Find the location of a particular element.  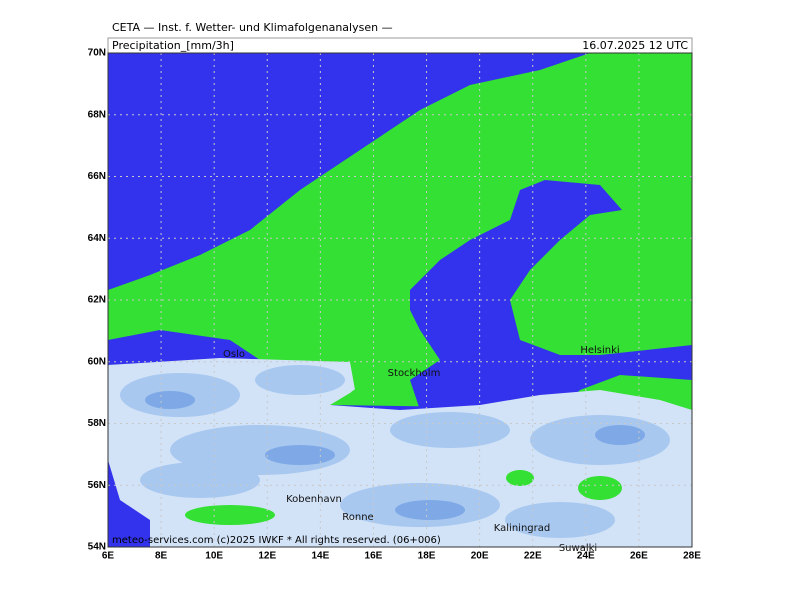

map-title: Precipitation_[mm/3h] is located at coordinates (173, 45).